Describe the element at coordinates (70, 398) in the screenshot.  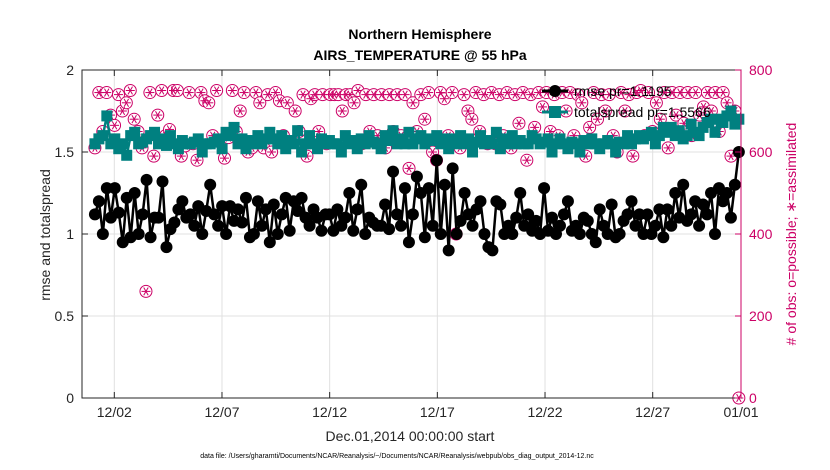
I see `y-tick-label-left: 0` at that location.